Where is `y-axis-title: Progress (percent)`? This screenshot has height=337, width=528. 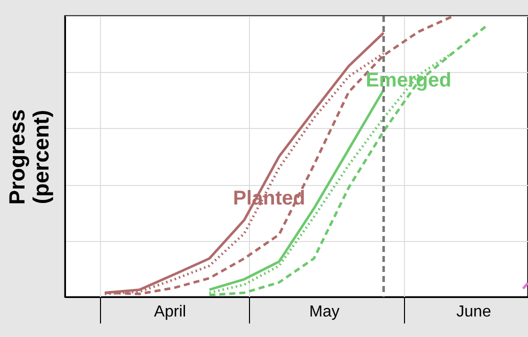
y-axis-title: Progress (percent) is located at coordinates (29, 157).